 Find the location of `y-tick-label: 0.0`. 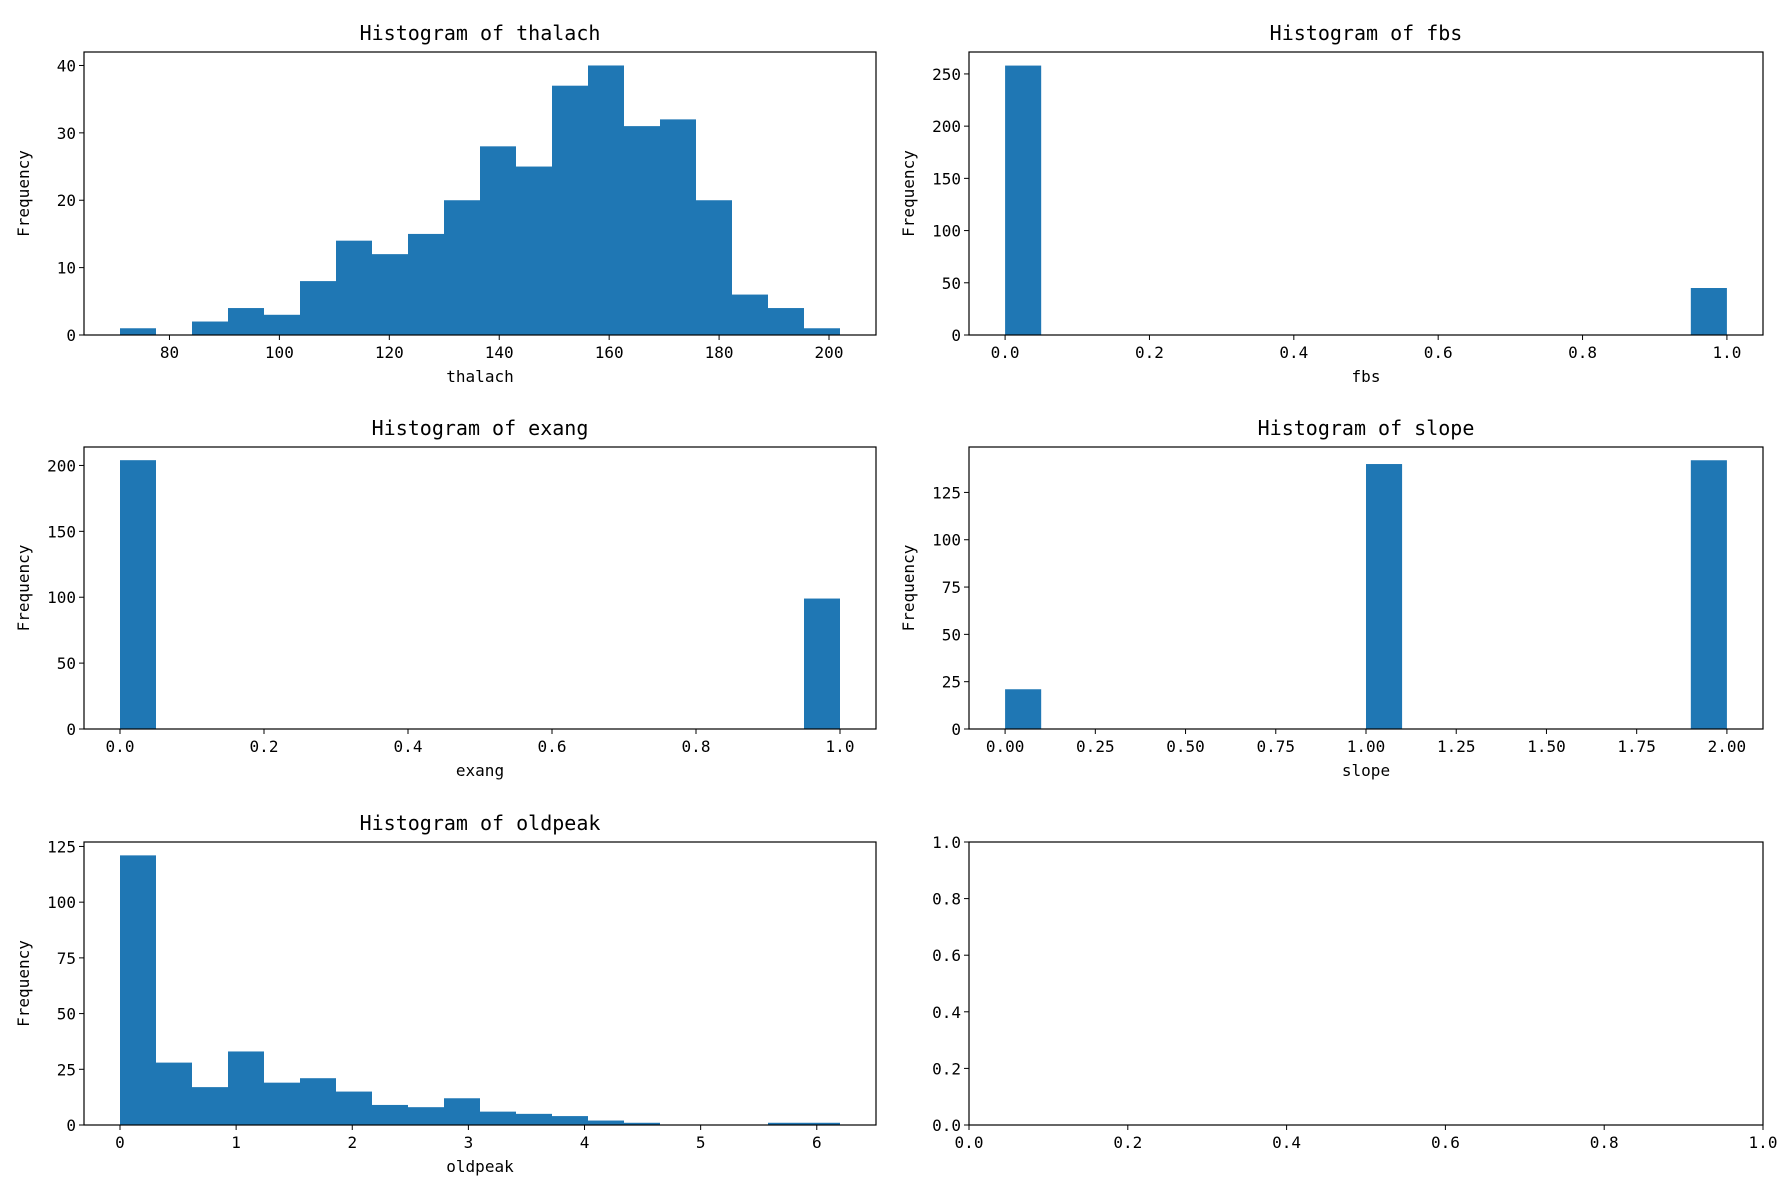

y-tick-label: 0.0 is located at coordinates (946, 1125).